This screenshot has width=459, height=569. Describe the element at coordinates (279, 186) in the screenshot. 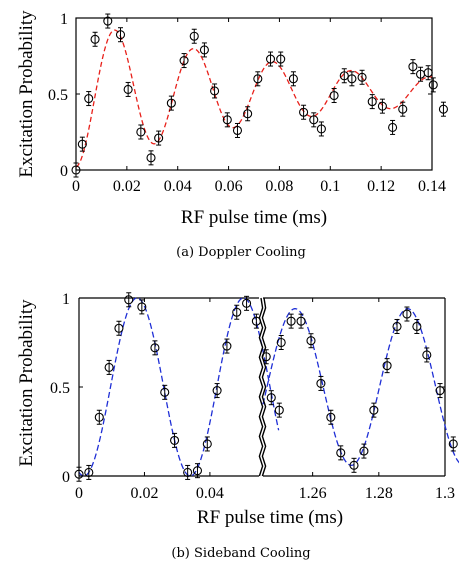

I see `panel-a-x-tick-label: 0.08` at that location.